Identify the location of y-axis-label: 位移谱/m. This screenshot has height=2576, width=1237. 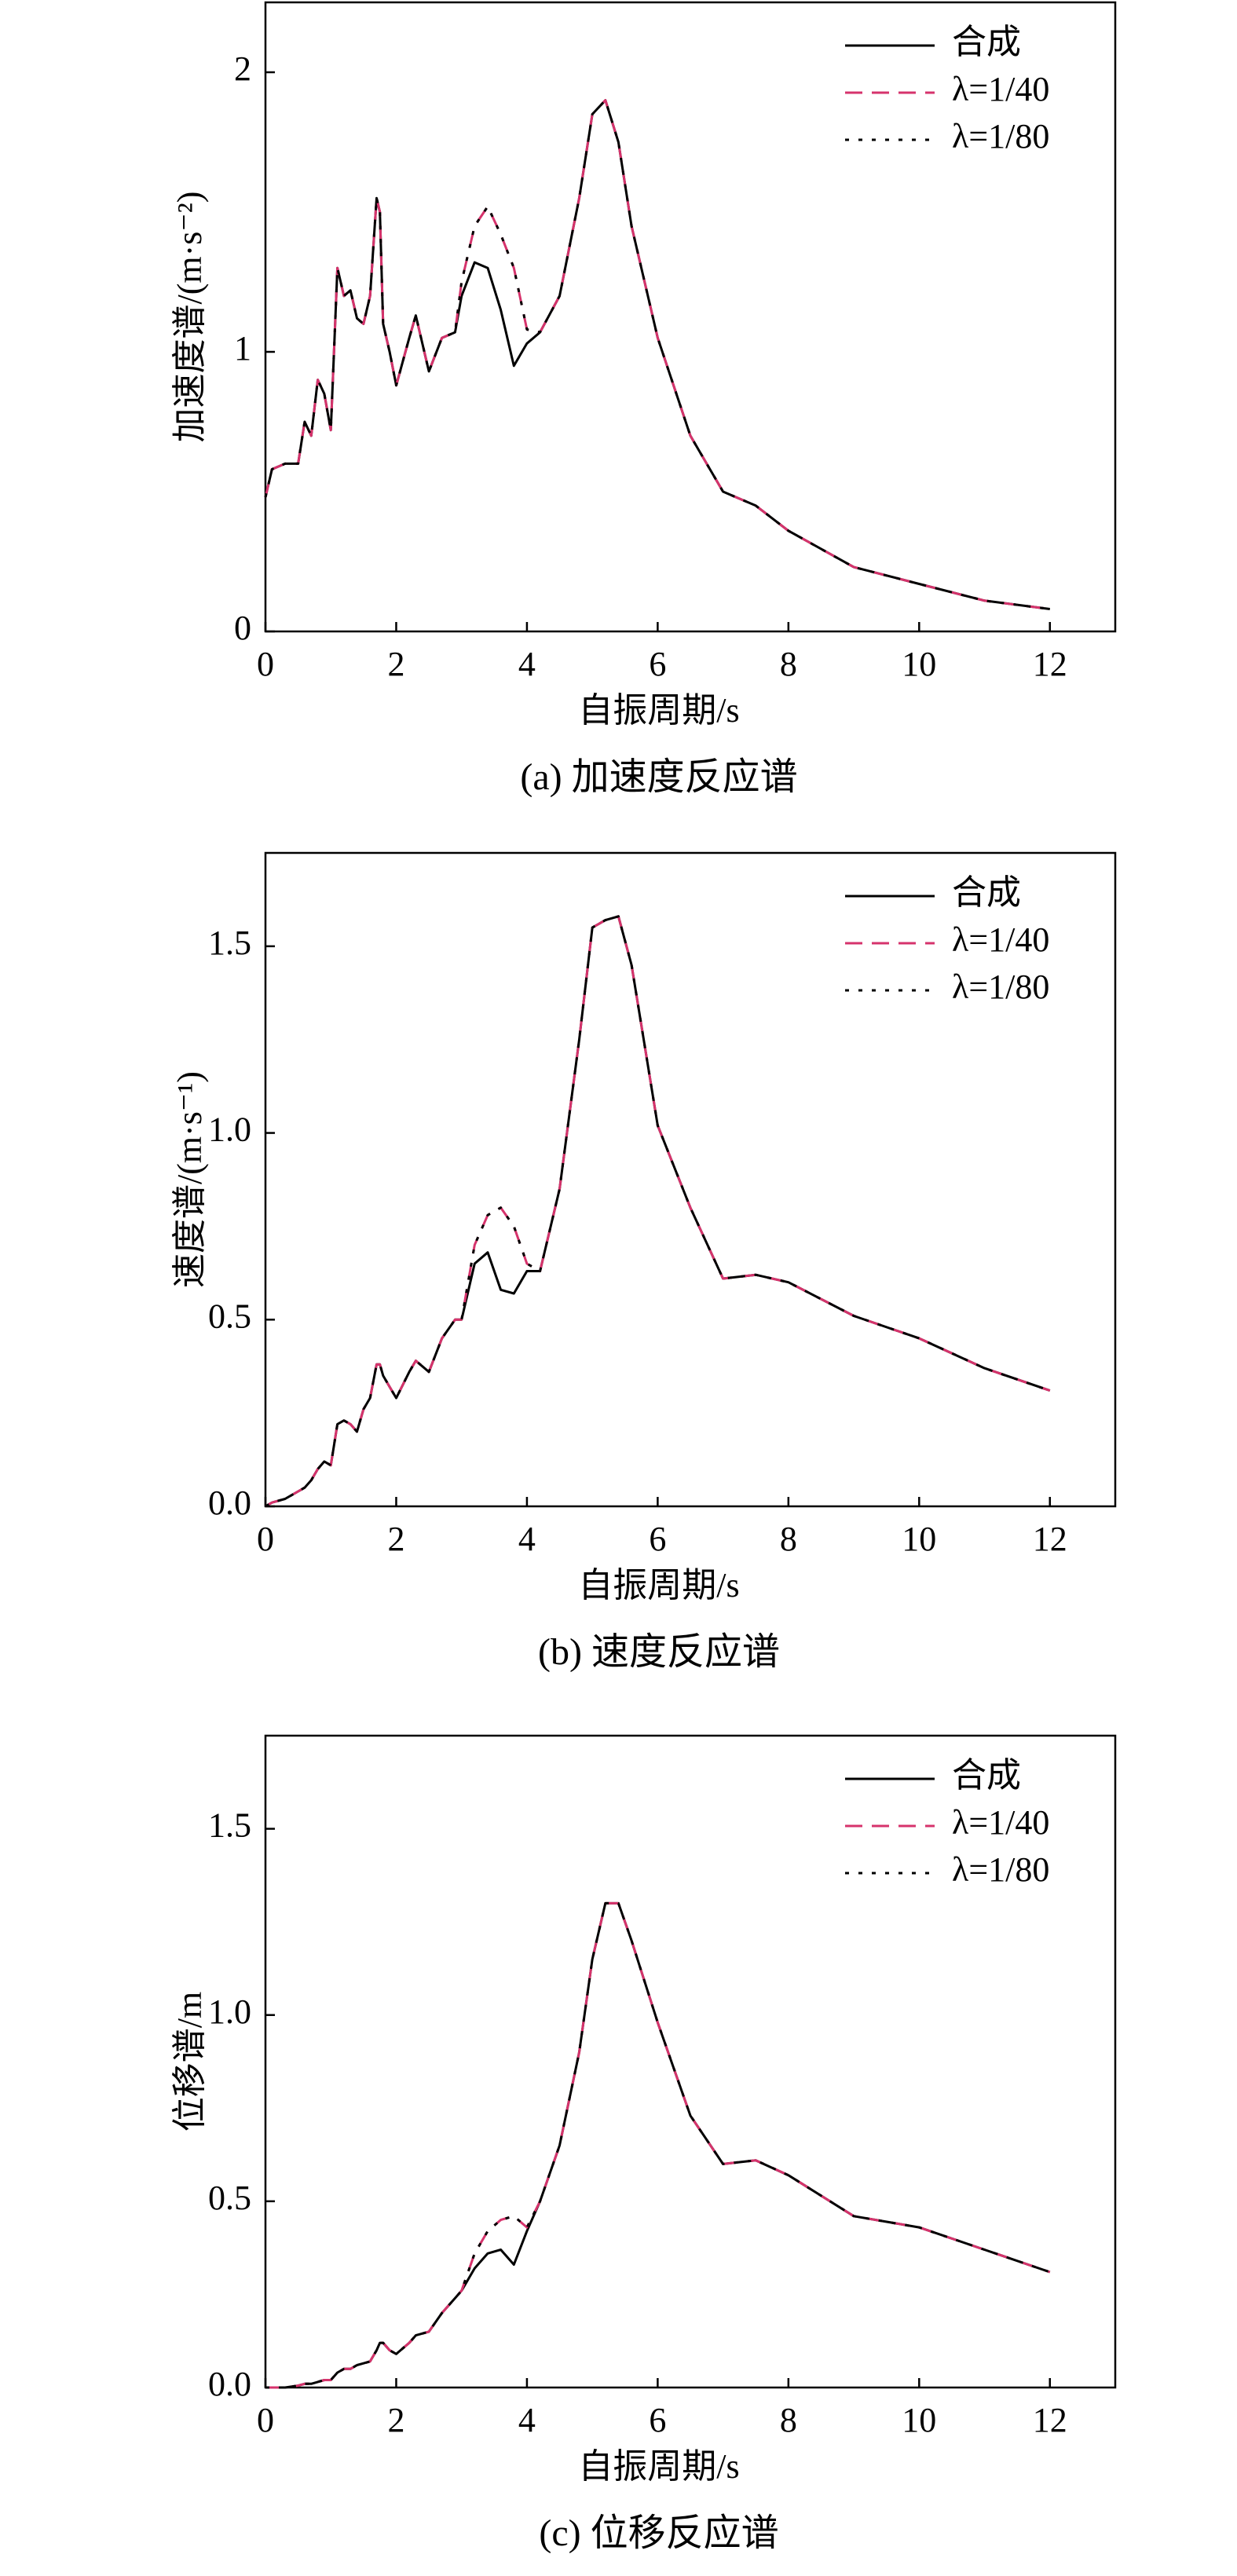
(190, 2061).